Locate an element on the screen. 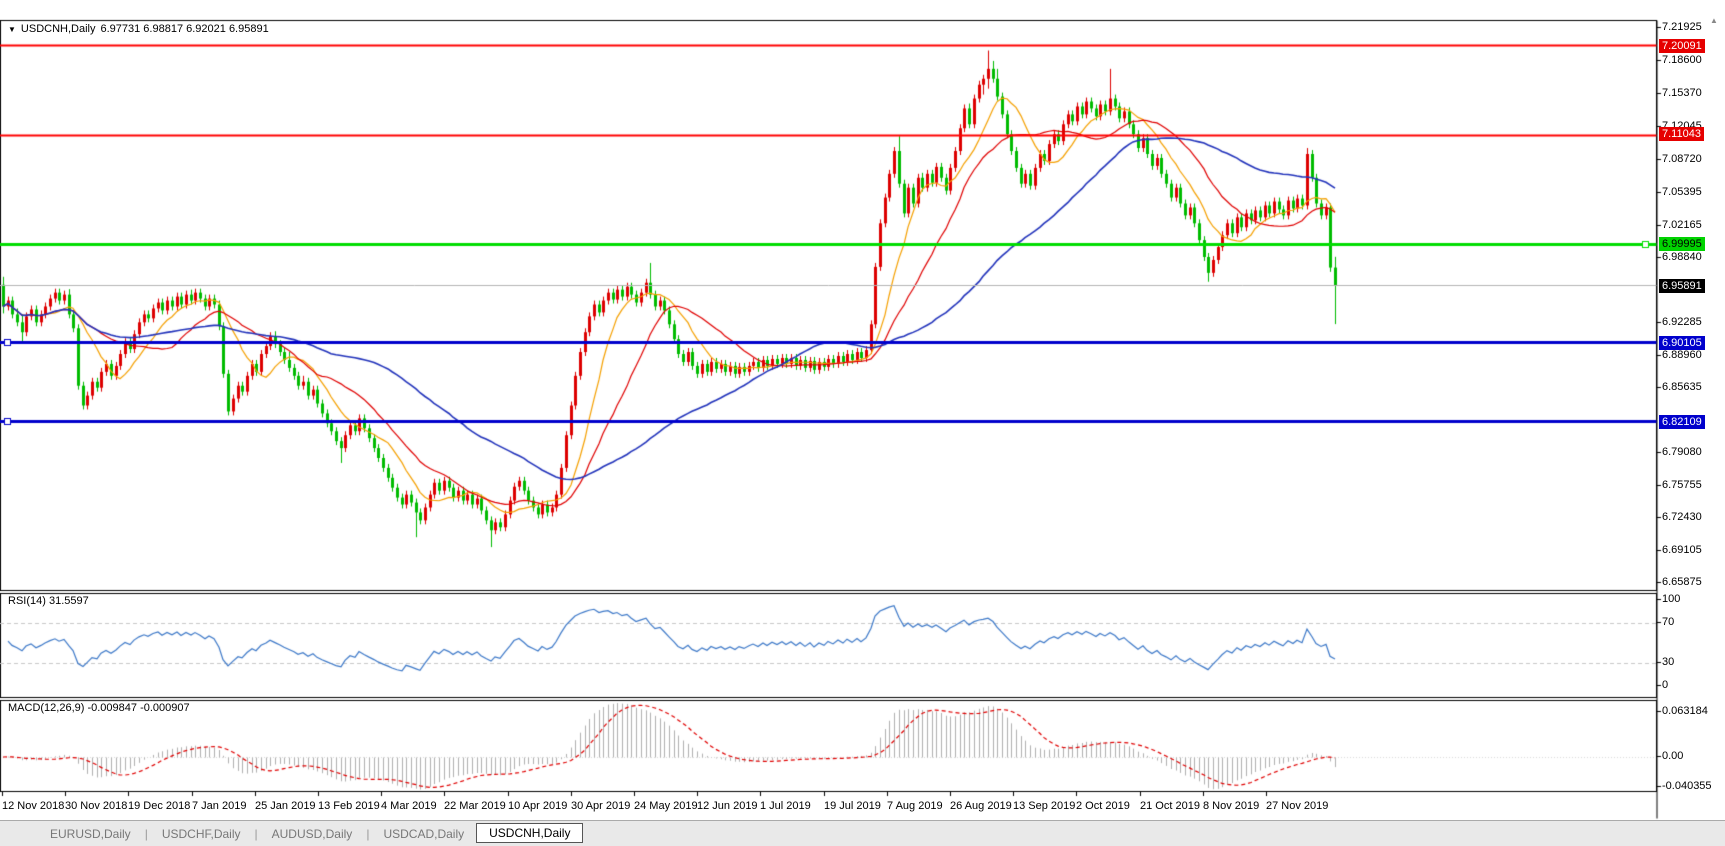  date-label: 30 Nov 2018 is located at coordinates (96, 806).